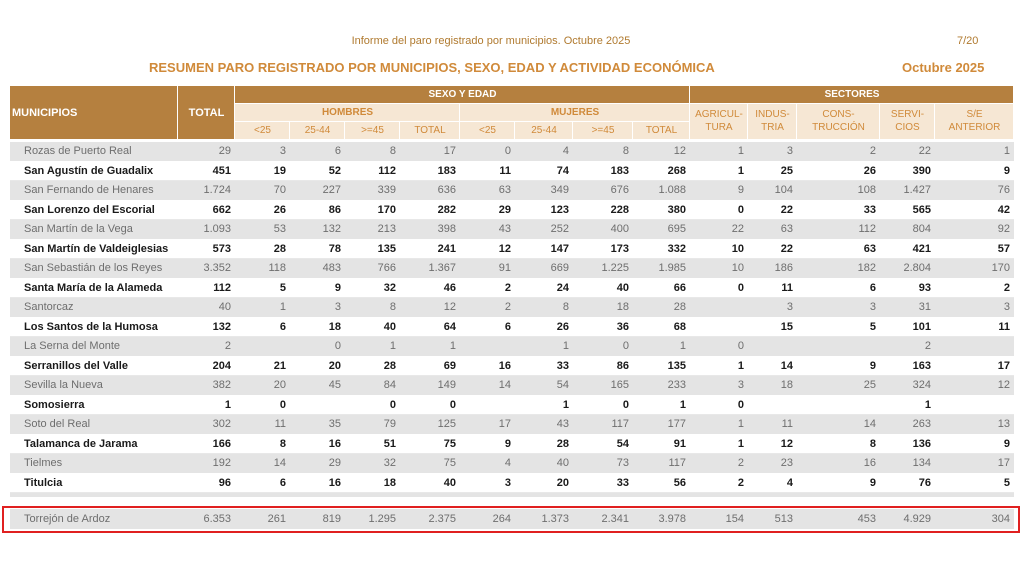 The image size is (1024, 576). What do you see at coordinates (921, 424) in the screenshot?
I see `cell-value: 263` at bounding box center [921, 424].